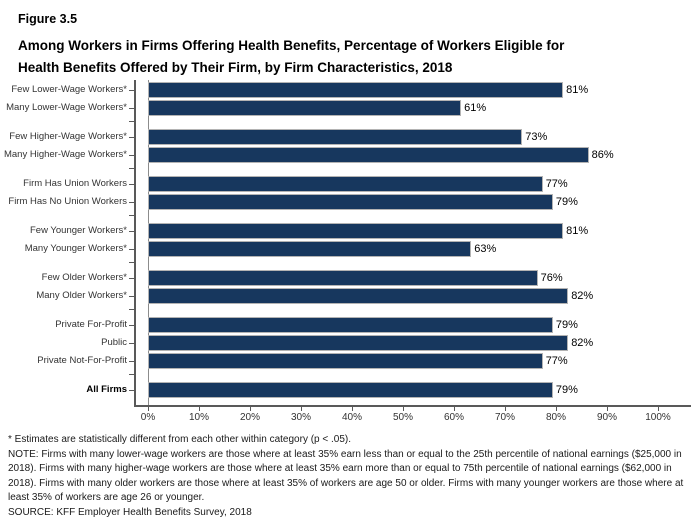 Image resolution: width=698 pixels, height=525 pixels. I want to click on bar-row: Firm Has No Union Workers 79%, so click(349, 202).